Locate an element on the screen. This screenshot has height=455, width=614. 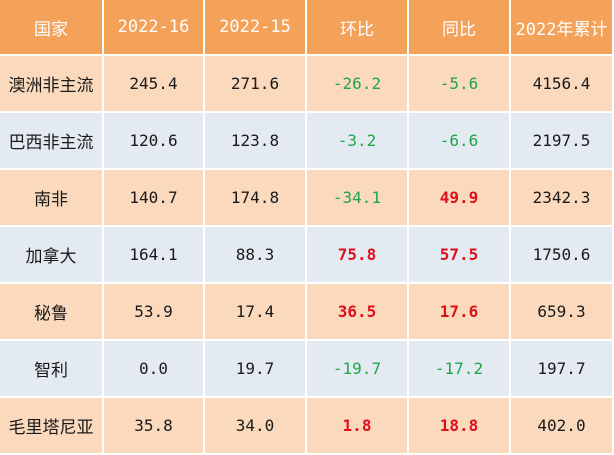
week-15-cell: 174.8 is located at coordinates (256, 198).